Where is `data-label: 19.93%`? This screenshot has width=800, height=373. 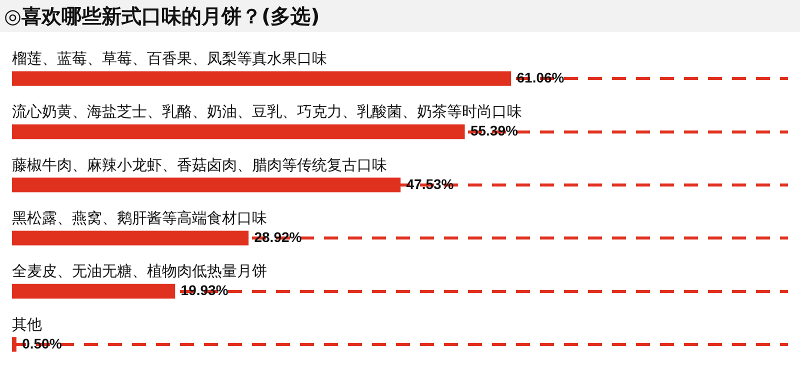
data-label: 19.93% is located at coordinates (204, 290).